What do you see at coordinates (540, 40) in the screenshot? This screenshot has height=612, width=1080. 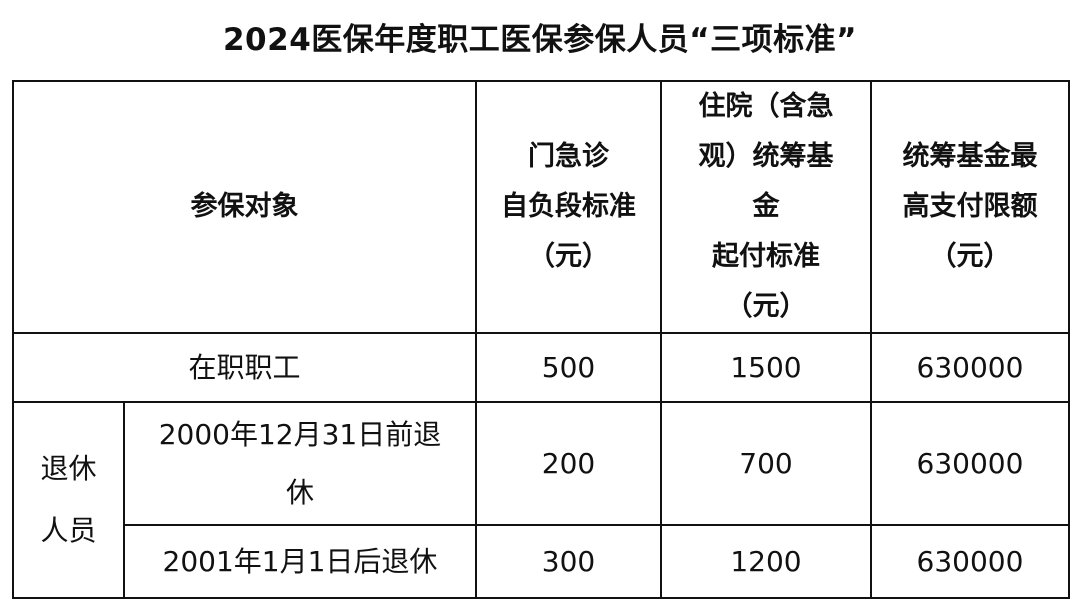 I see `page-title: 2024医保年度职工医保参保人员“三项标准”` at bounding box center [540, 40].